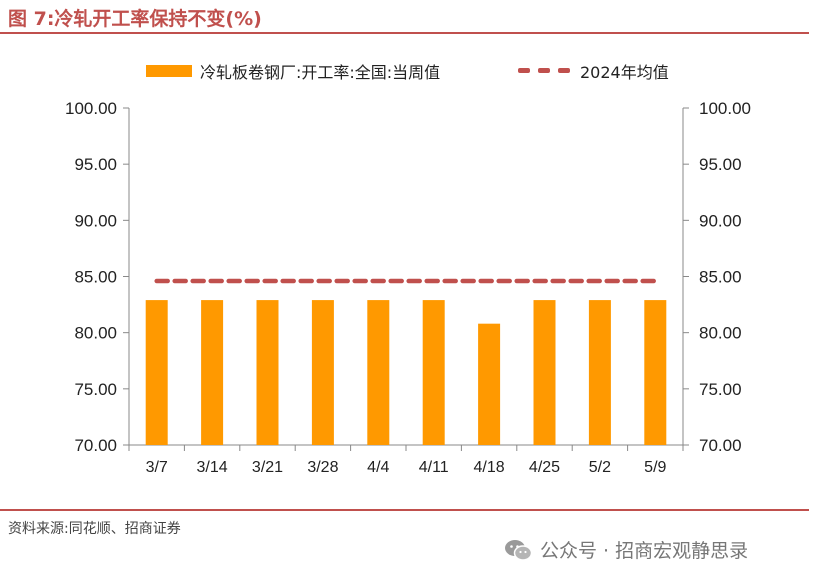  What do you see at coordinates (95, 389) in the screenshot?
I see `y-tick-label-left: 75.00` at bounding box center [95, 389].